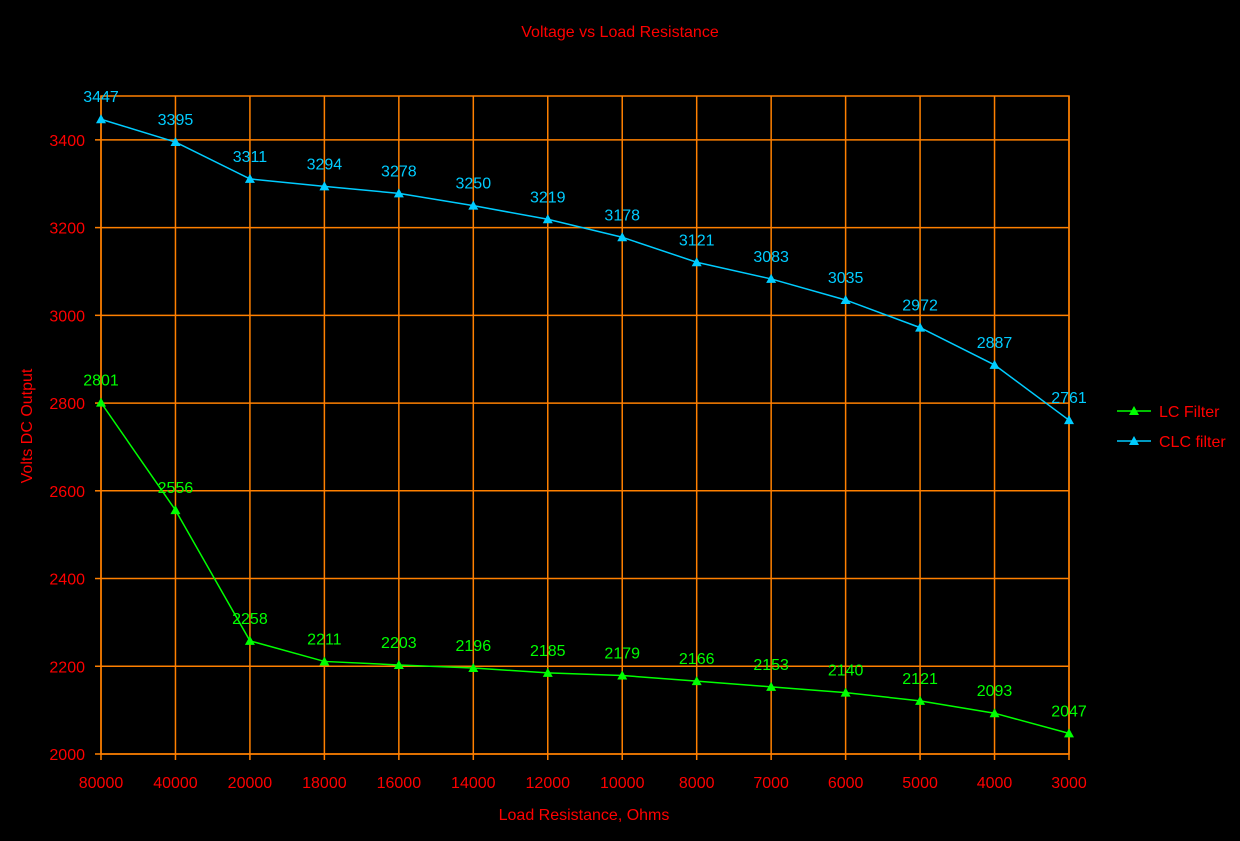 This screenshot has height=841, width=1240. Describe the element at coordinates (620, 32) in the screenshot. I see `chart-title: Voltage vs Load Resistance` at that location.